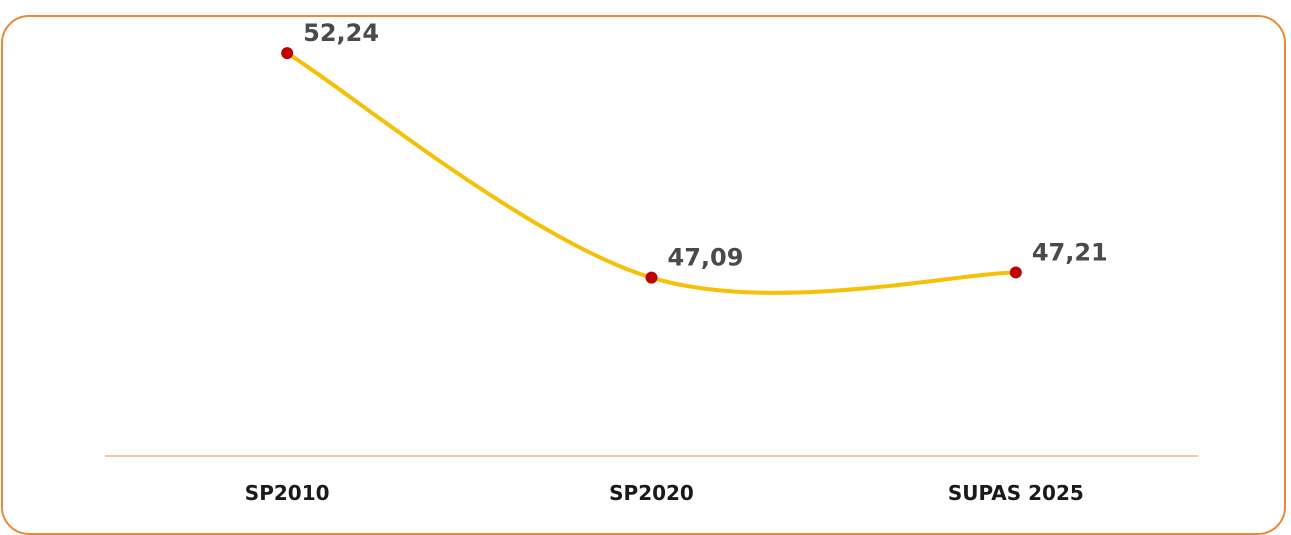  I want to click on category-tick-label: SUPAS 2025, so click(1016, 493).